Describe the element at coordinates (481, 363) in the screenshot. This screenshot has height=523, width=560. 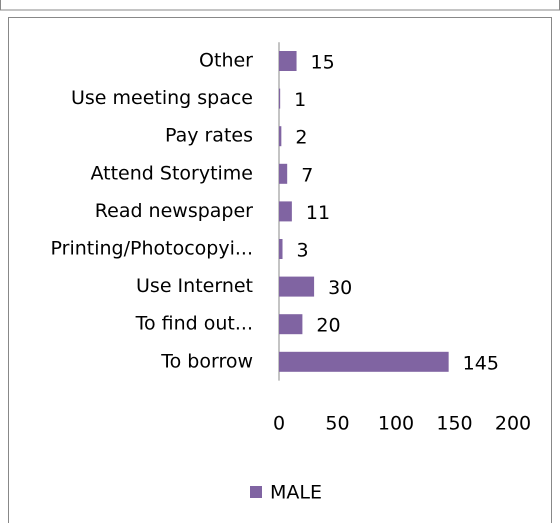
I see `value-label: 145` at that location.